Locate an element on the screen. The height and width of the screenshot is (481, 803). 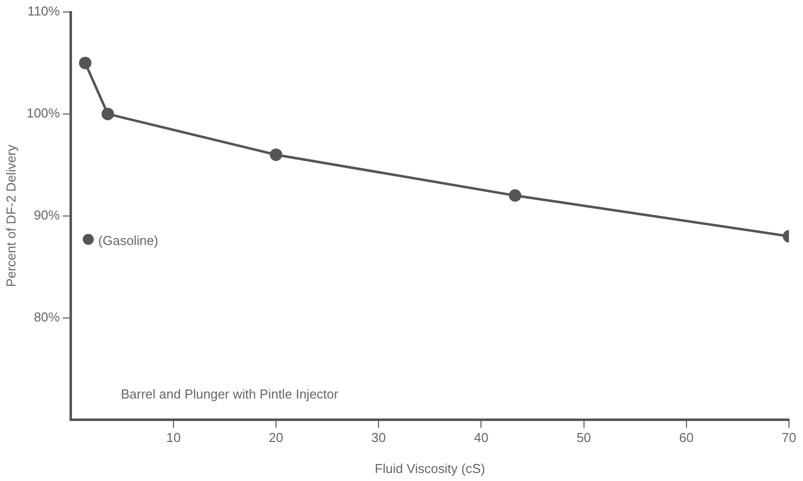
x-tick-label: 20 is located at coordinates (276, 438).